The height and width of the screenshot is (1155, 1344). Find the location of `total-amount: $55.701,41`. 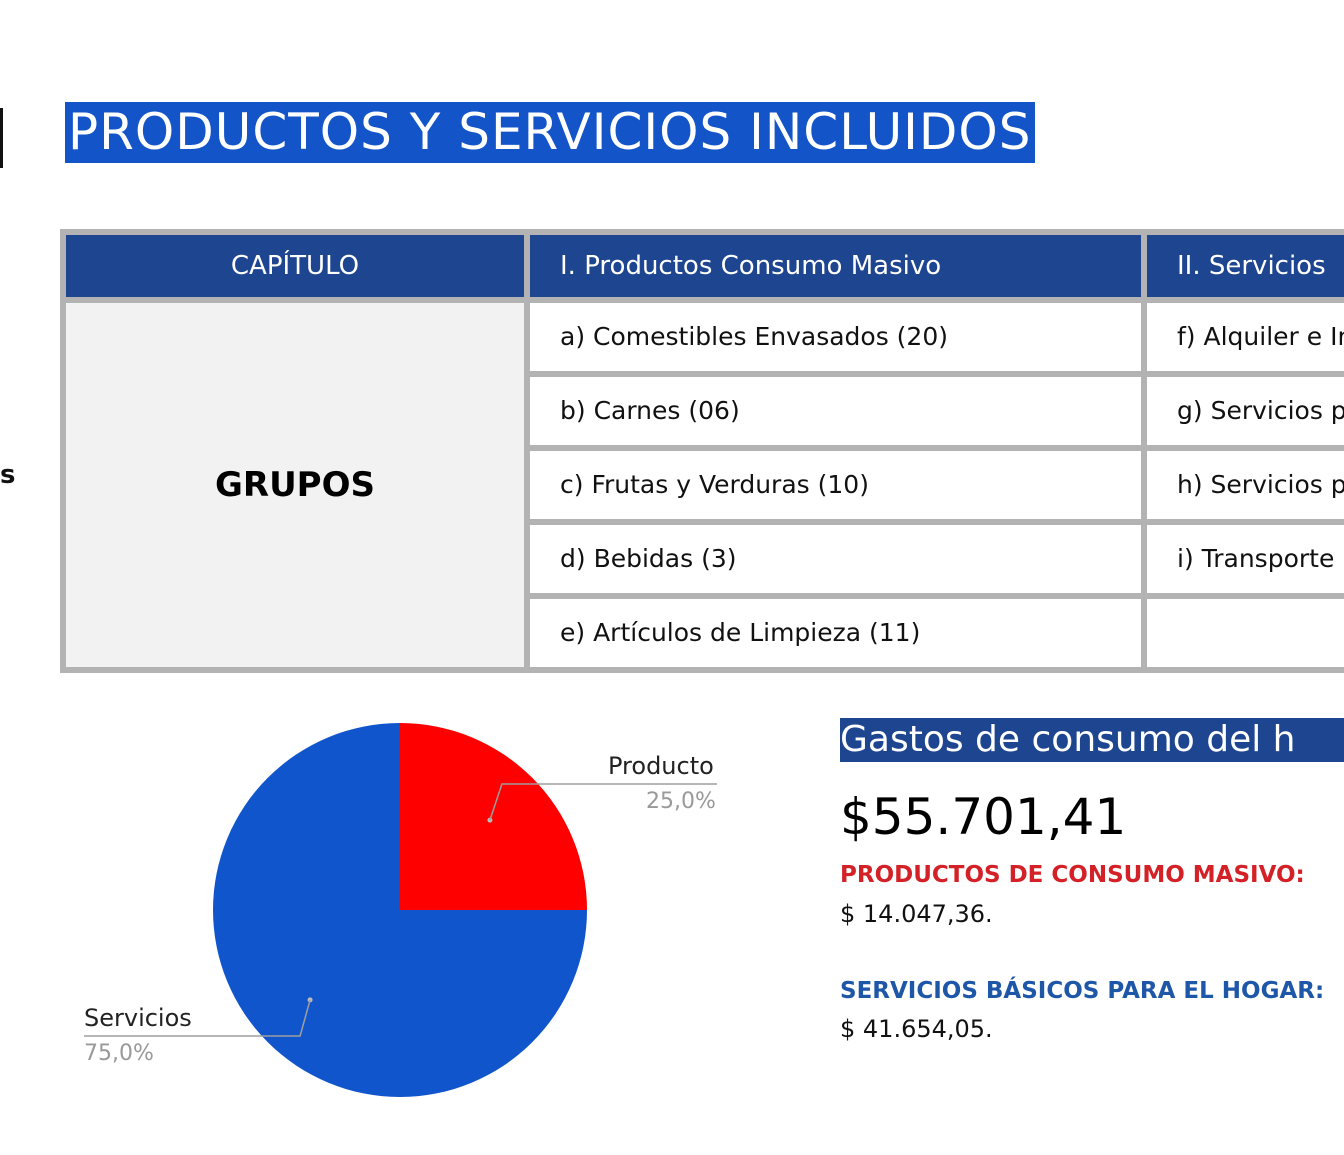

total-amount: $55.701,41 is located at coordinates (983, 817).